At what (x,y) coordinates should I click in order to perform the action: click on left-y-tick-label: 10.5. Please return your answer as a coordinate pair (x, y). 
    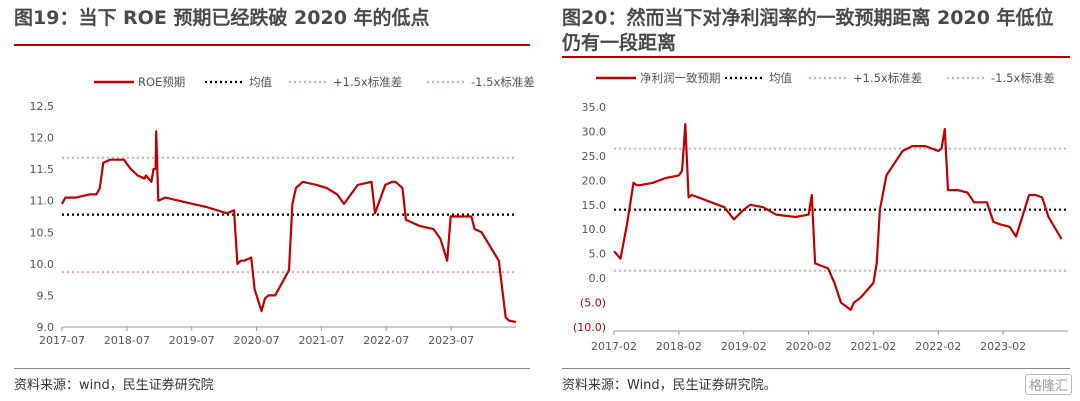
    Looking at the image, I should click on (42, 232).